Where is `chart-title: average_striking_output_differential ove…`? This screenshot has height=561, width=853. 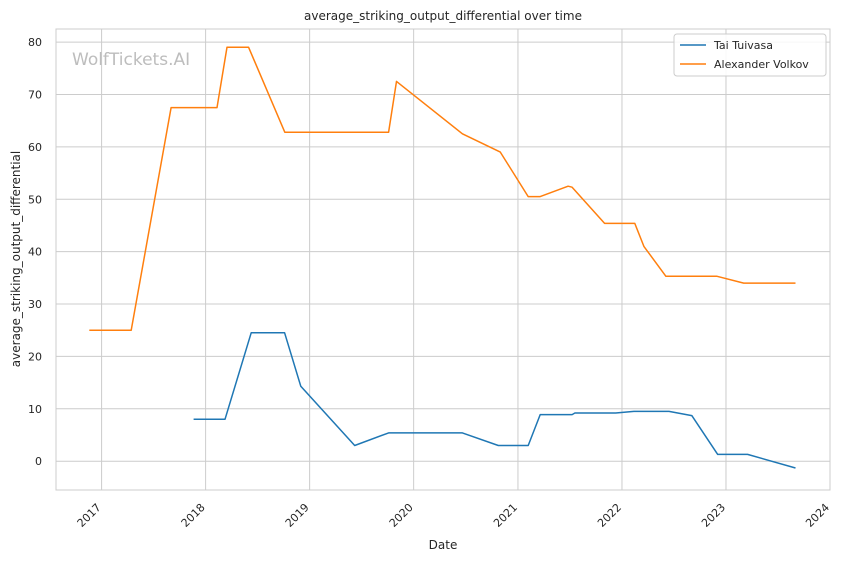 chart-title: average_striking_output_differential ove… is located at coordinates (443, 16).